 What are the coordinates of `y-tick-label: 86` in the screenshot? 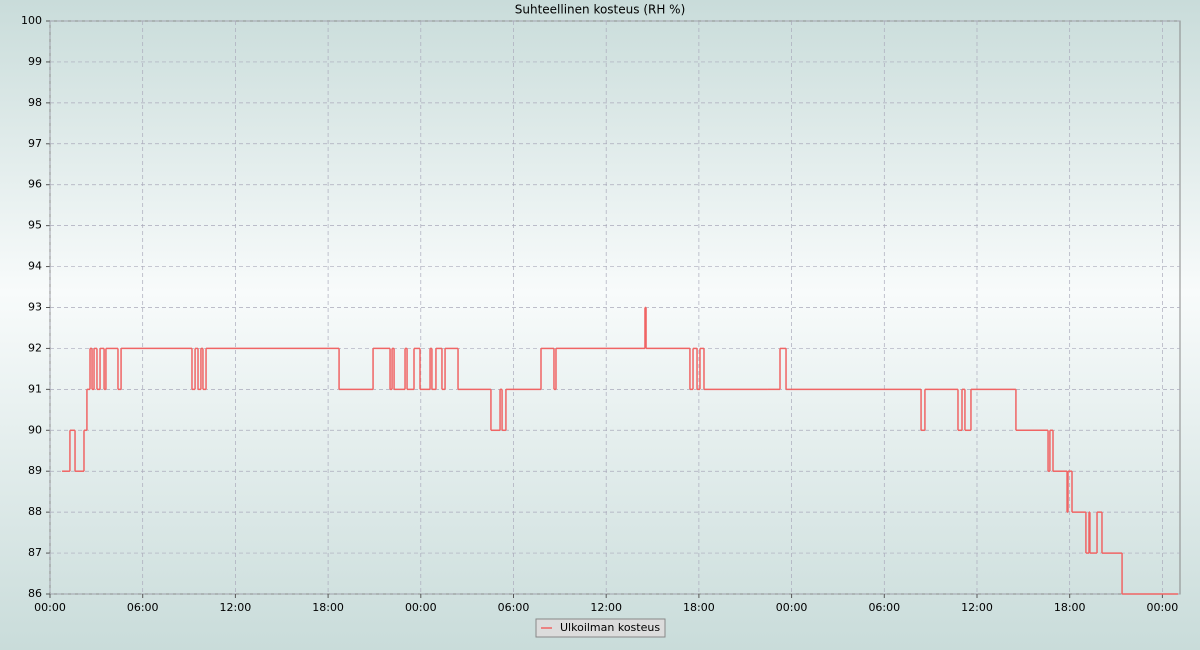 It's located at (35, 593).